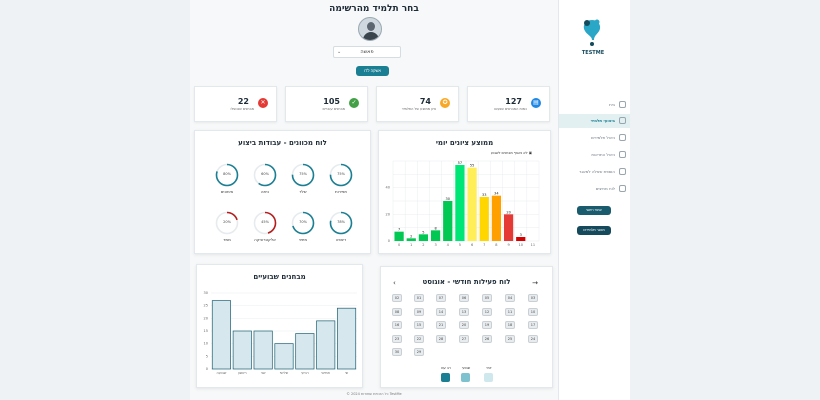 Image resolution: width=820 pixels, height=400 pixels. I want to click on confirm-button: אשקה לדו, so click(372, 71).